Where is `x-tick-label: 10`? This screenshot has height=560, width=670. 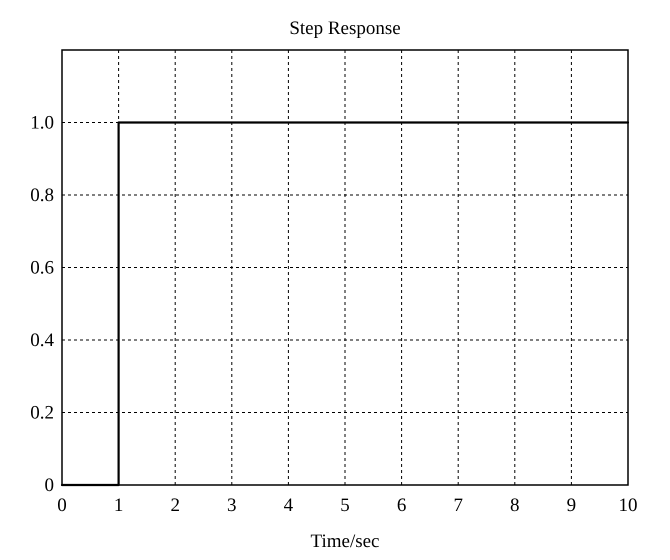
x-tick-label: 10 is located at coordinates (628, 505).